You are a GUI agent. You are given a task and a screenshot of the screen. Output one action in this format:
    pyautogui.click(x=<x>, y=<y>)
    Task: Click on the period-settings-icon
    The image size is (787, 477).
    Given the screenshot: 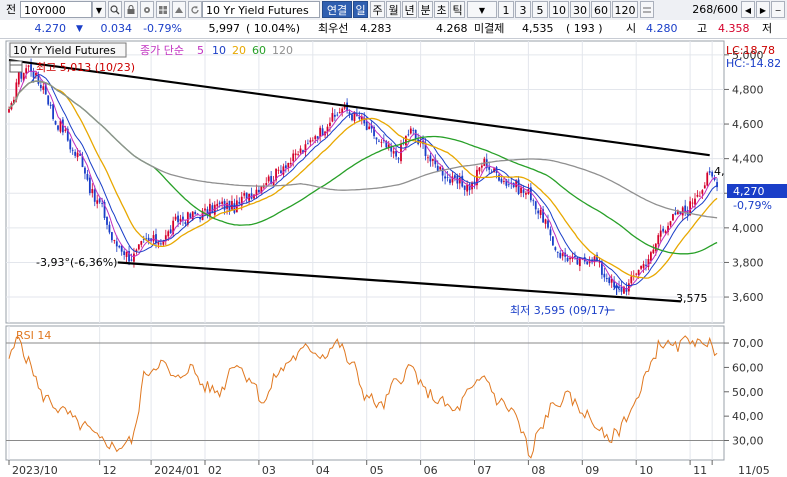 What is the action you would take?
    pyautogui.click(x=647, y=9)
    